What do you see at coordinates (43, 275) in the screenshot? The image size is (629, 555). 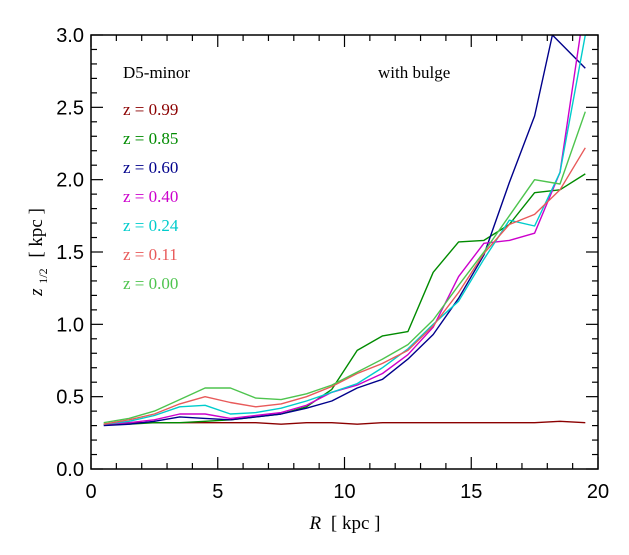 I see `y-axis-title-sub: 1/2` at bounding box center [43, 275].